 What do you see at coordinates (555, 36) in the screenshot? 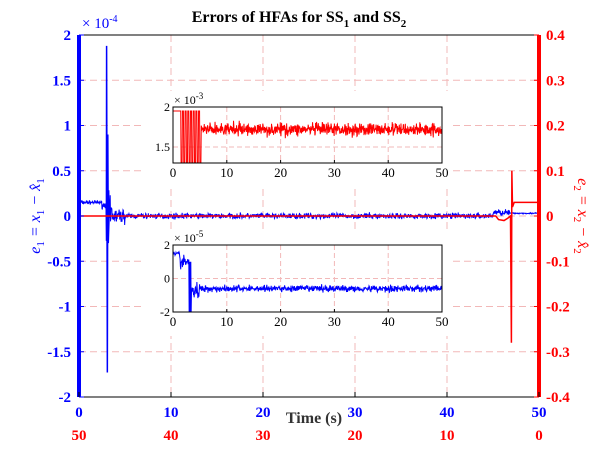
I see `right-tick-label: 0.4` at bounding box center [555, 36].